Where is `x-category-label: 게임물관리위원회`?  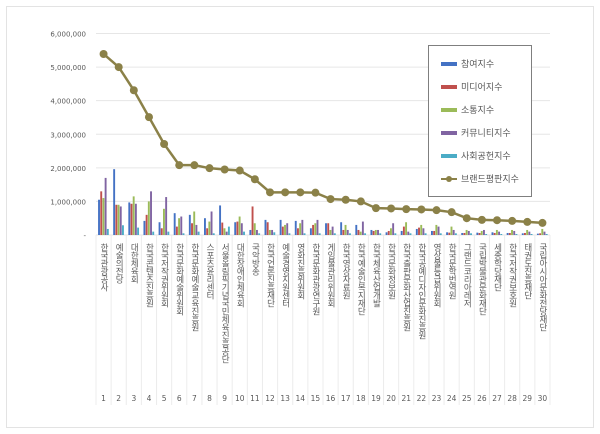
x-category-label: 게임물관리위원회 is located at coordinates (331, 275).